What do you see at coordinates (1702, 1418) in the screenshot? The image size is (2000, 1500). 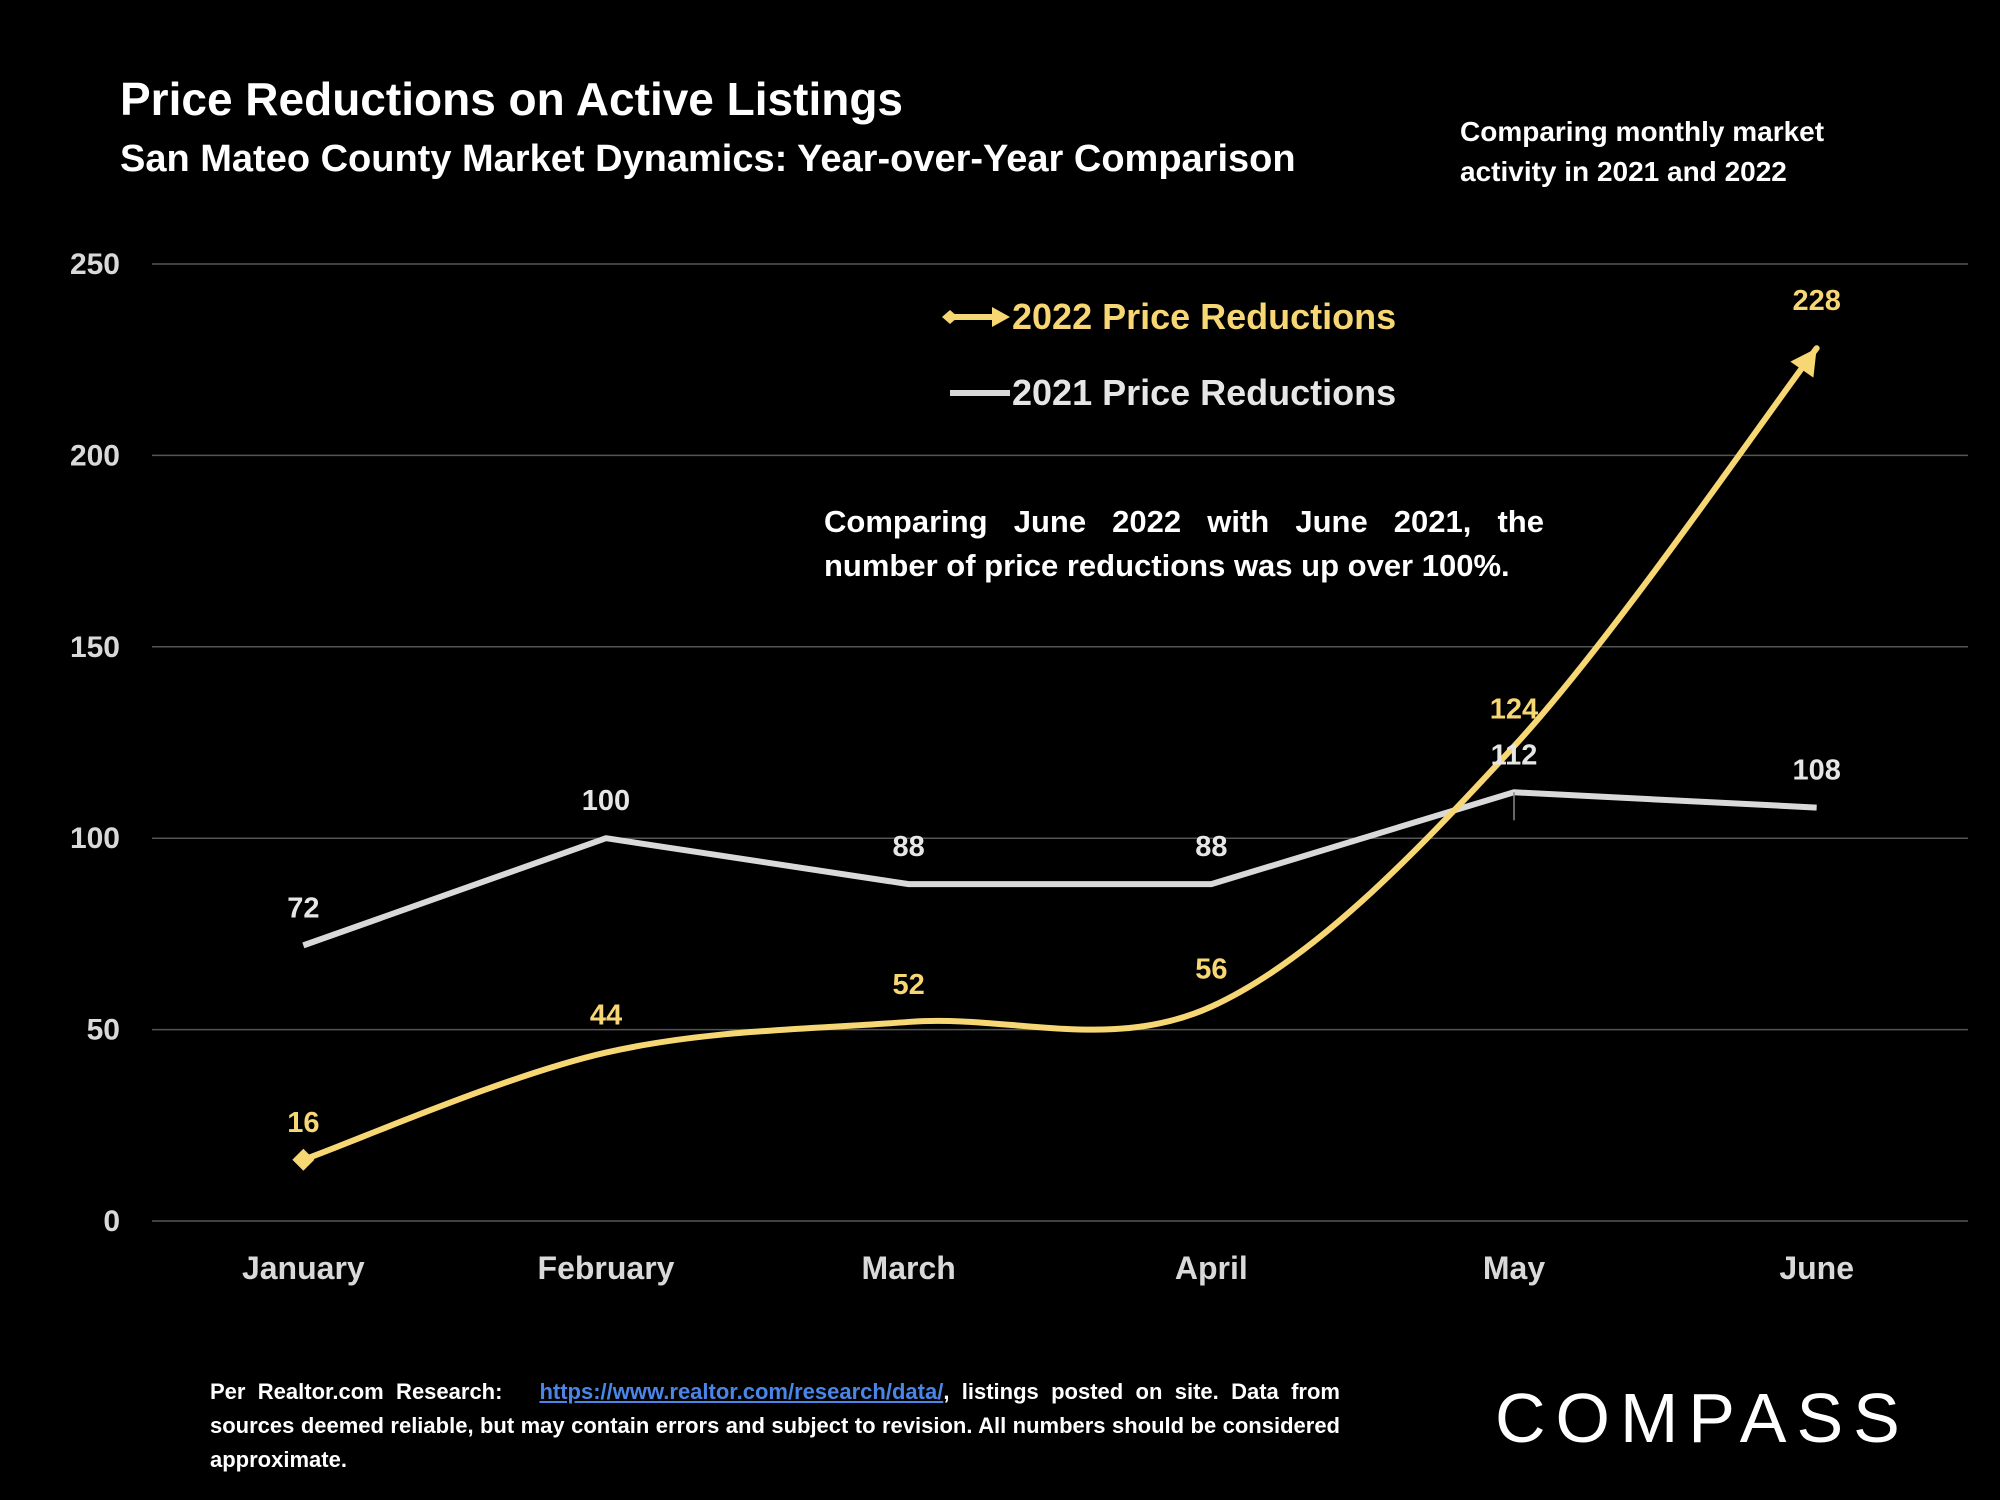 I see `compass-logo: COMPASS` at bounding box center [1702, 1418].